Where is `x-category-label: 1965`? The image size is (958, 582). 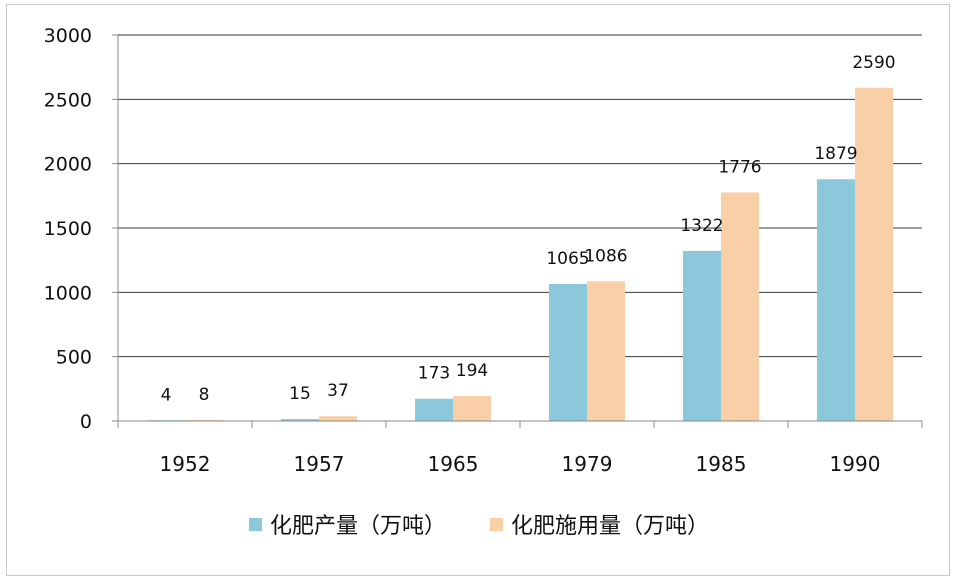 x-category-label: 1965 is located at coordinates (453, 464).